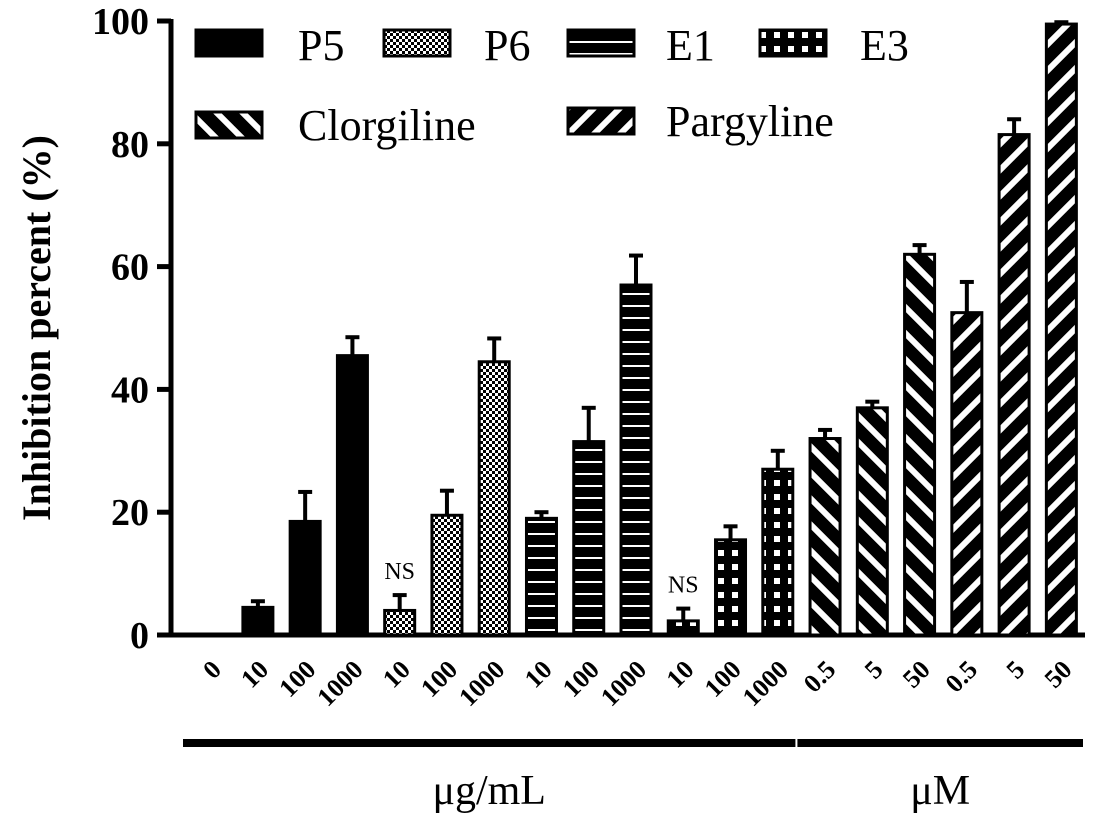  What do you see at coordinates (139, 636) in the screenshot?
I see `y-tick-label: 0` at bounding box center [139, 636].